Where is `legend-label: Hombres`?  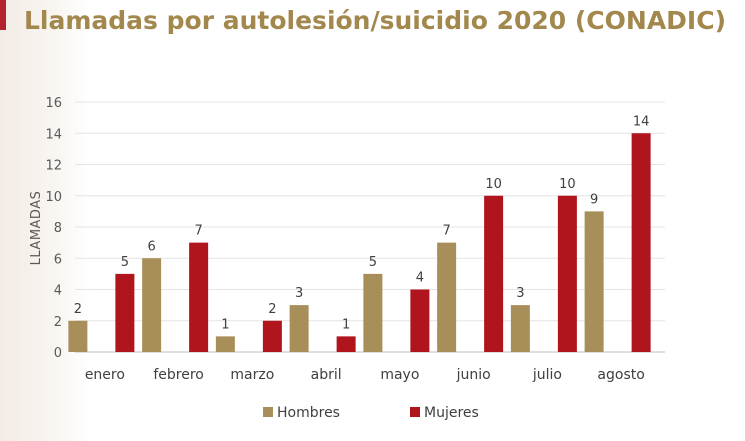
legend-label: Hombres is located at coordinates (308, 413).